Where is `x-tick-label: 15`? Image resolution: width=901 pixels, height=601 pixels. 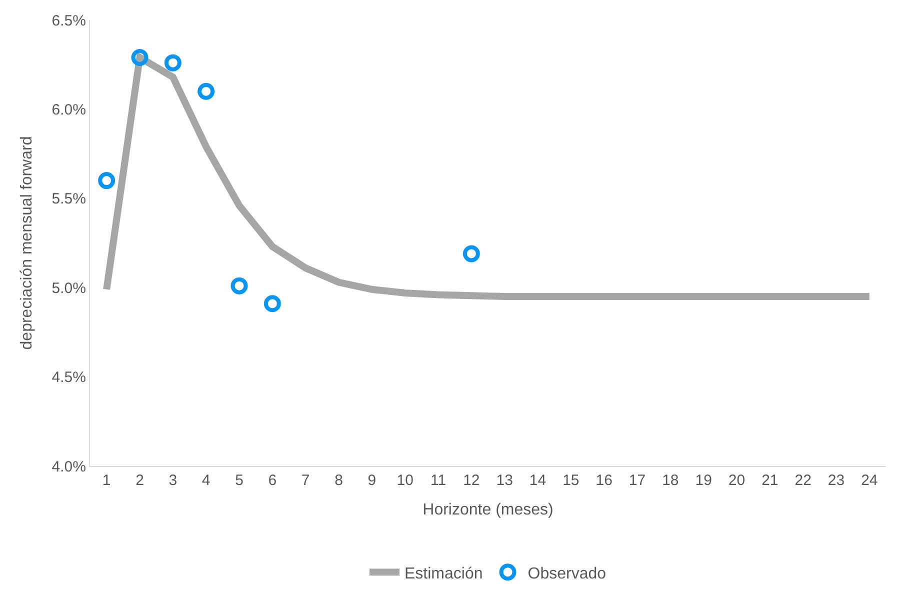
x-tick-label: 15 is located at coordinates (571, 480).